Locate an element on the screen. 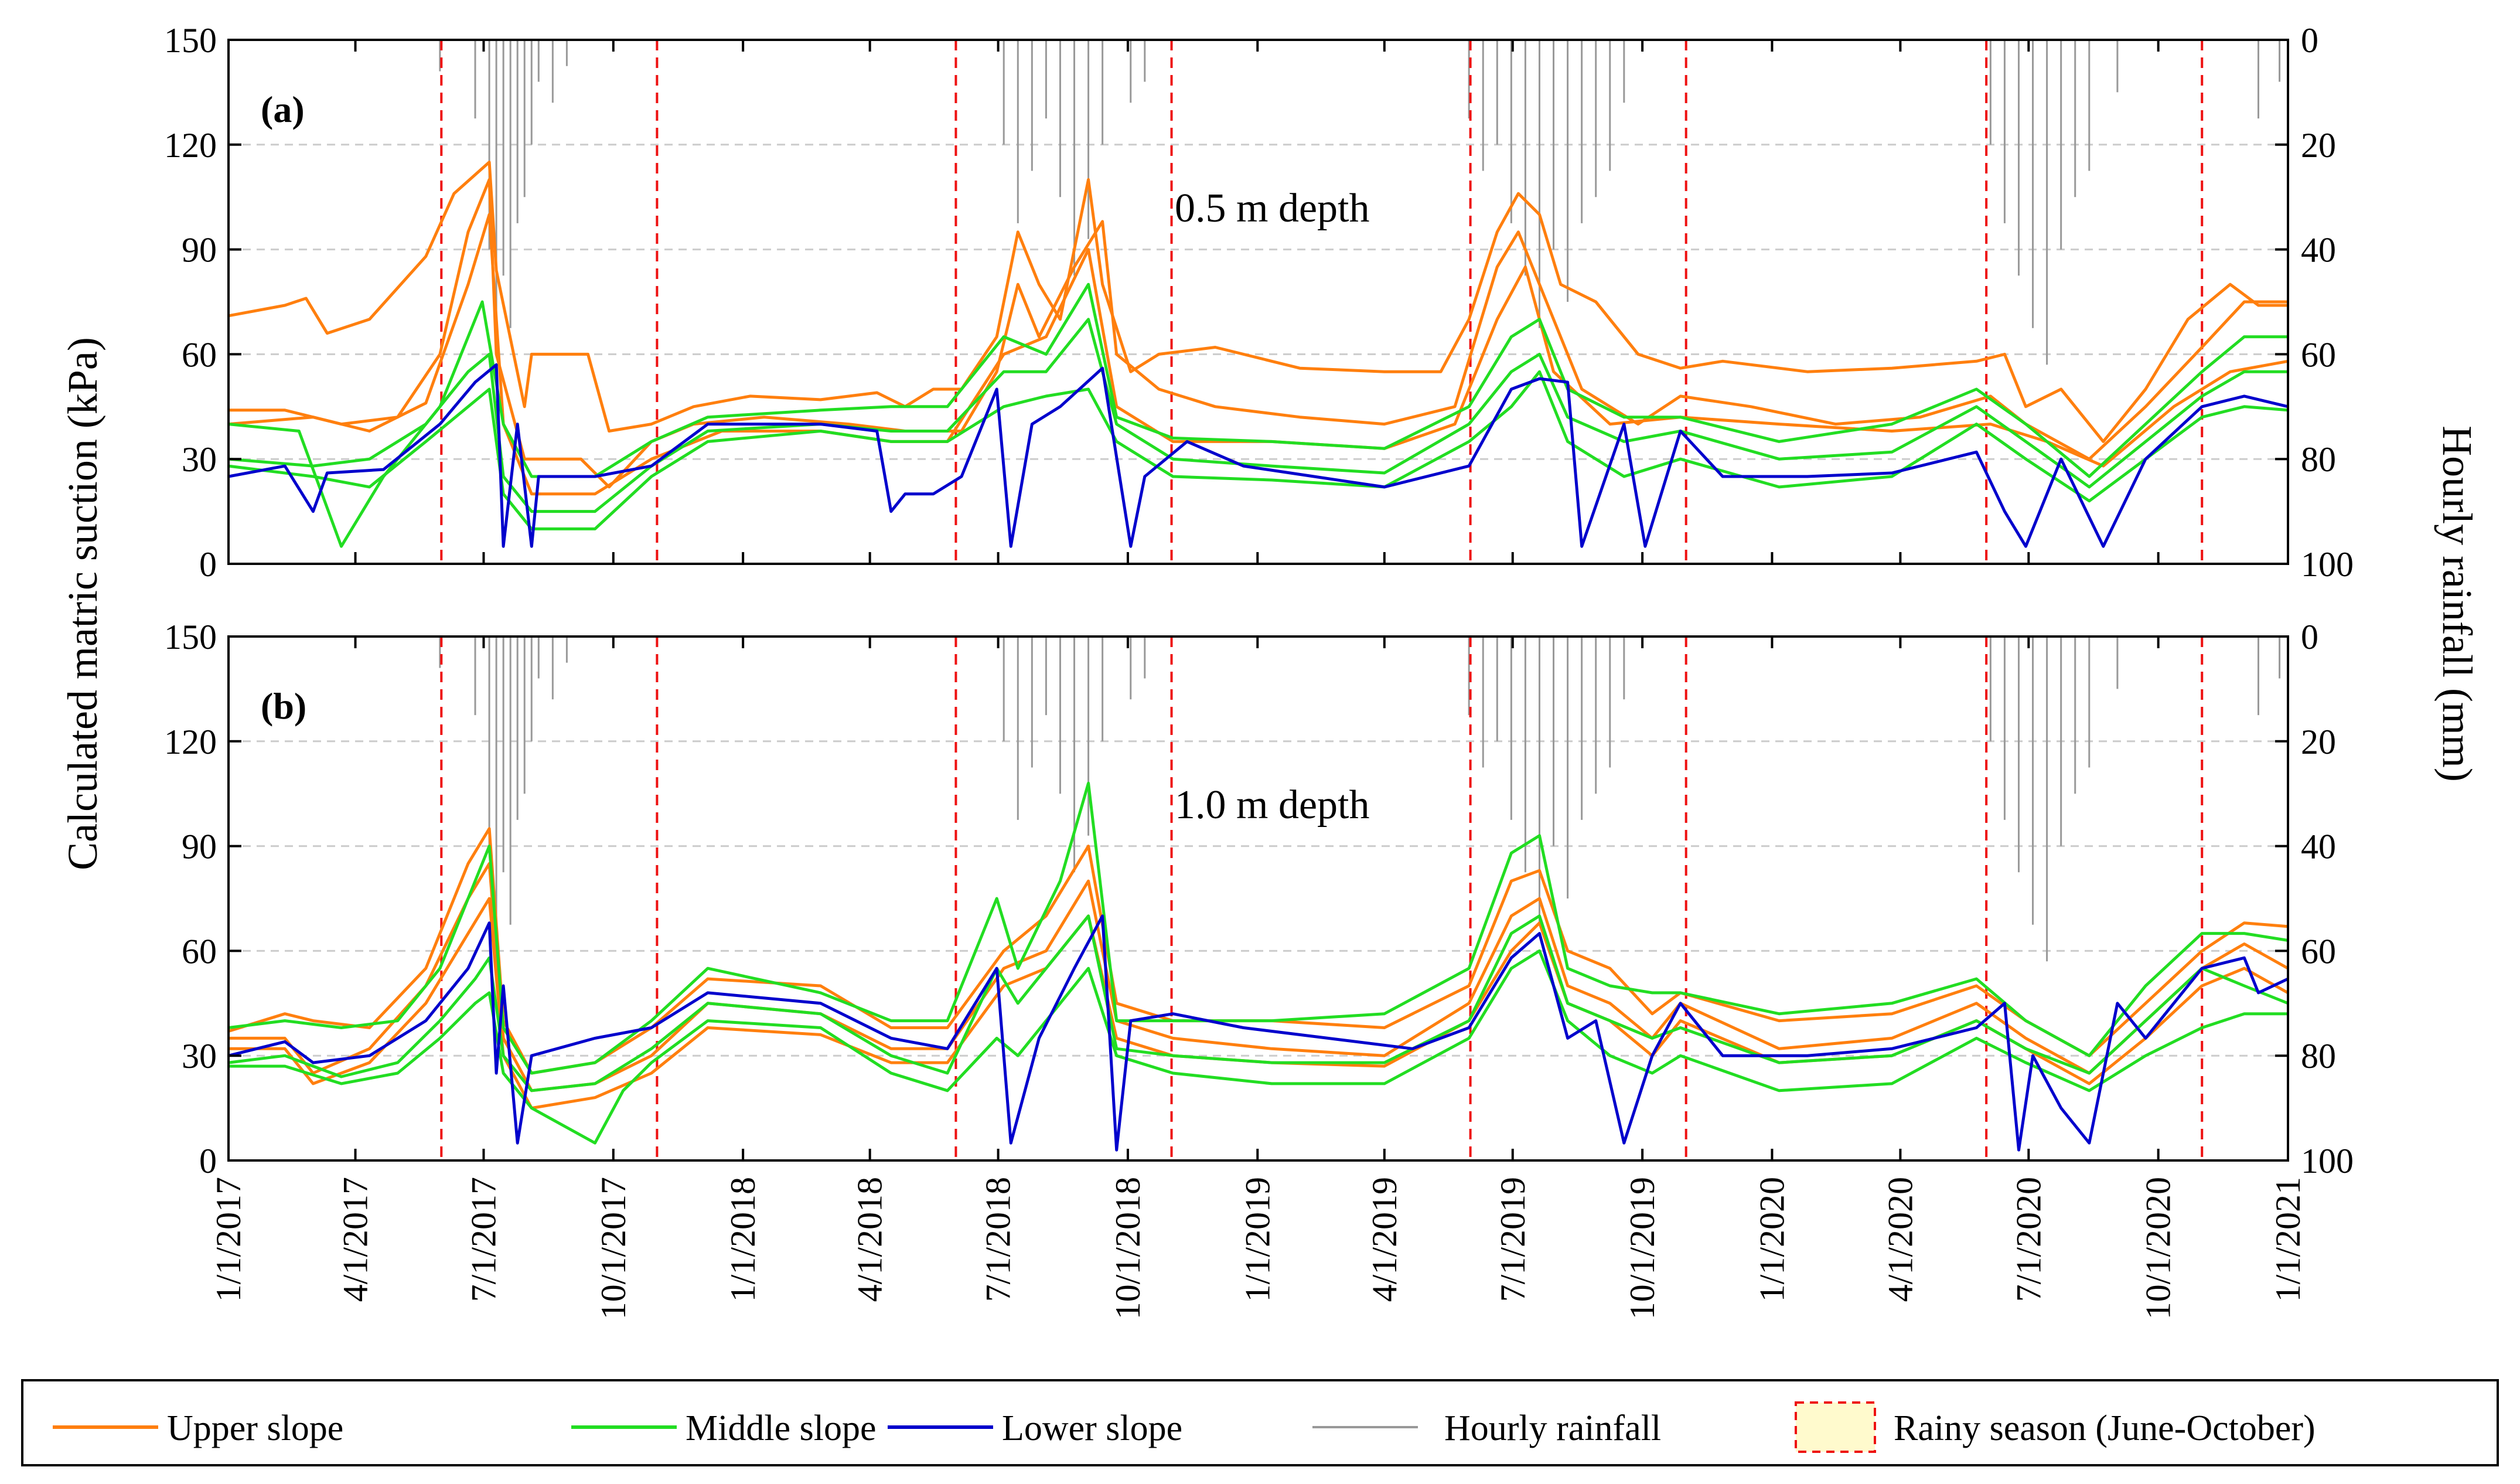 This screenshot has width=2520, height=1484. right-axis-label: Hourly rainfall (mm) is located at coordinates (2457, 604).